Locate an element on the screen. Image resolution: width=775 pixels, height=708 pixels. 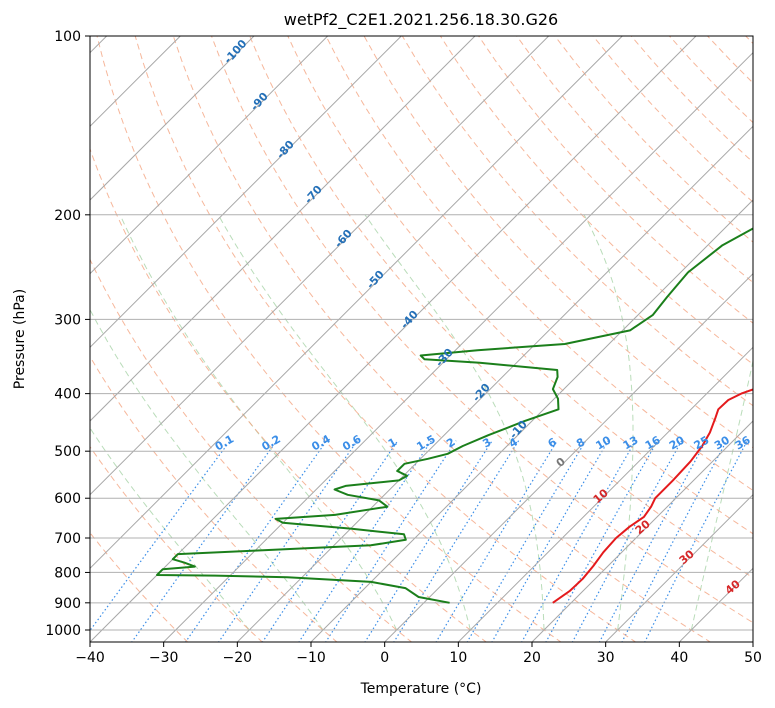
y-axis-ticks: 100 200 300 400 500 600 700 800 900 1000 is located at coordinates (67, 334).